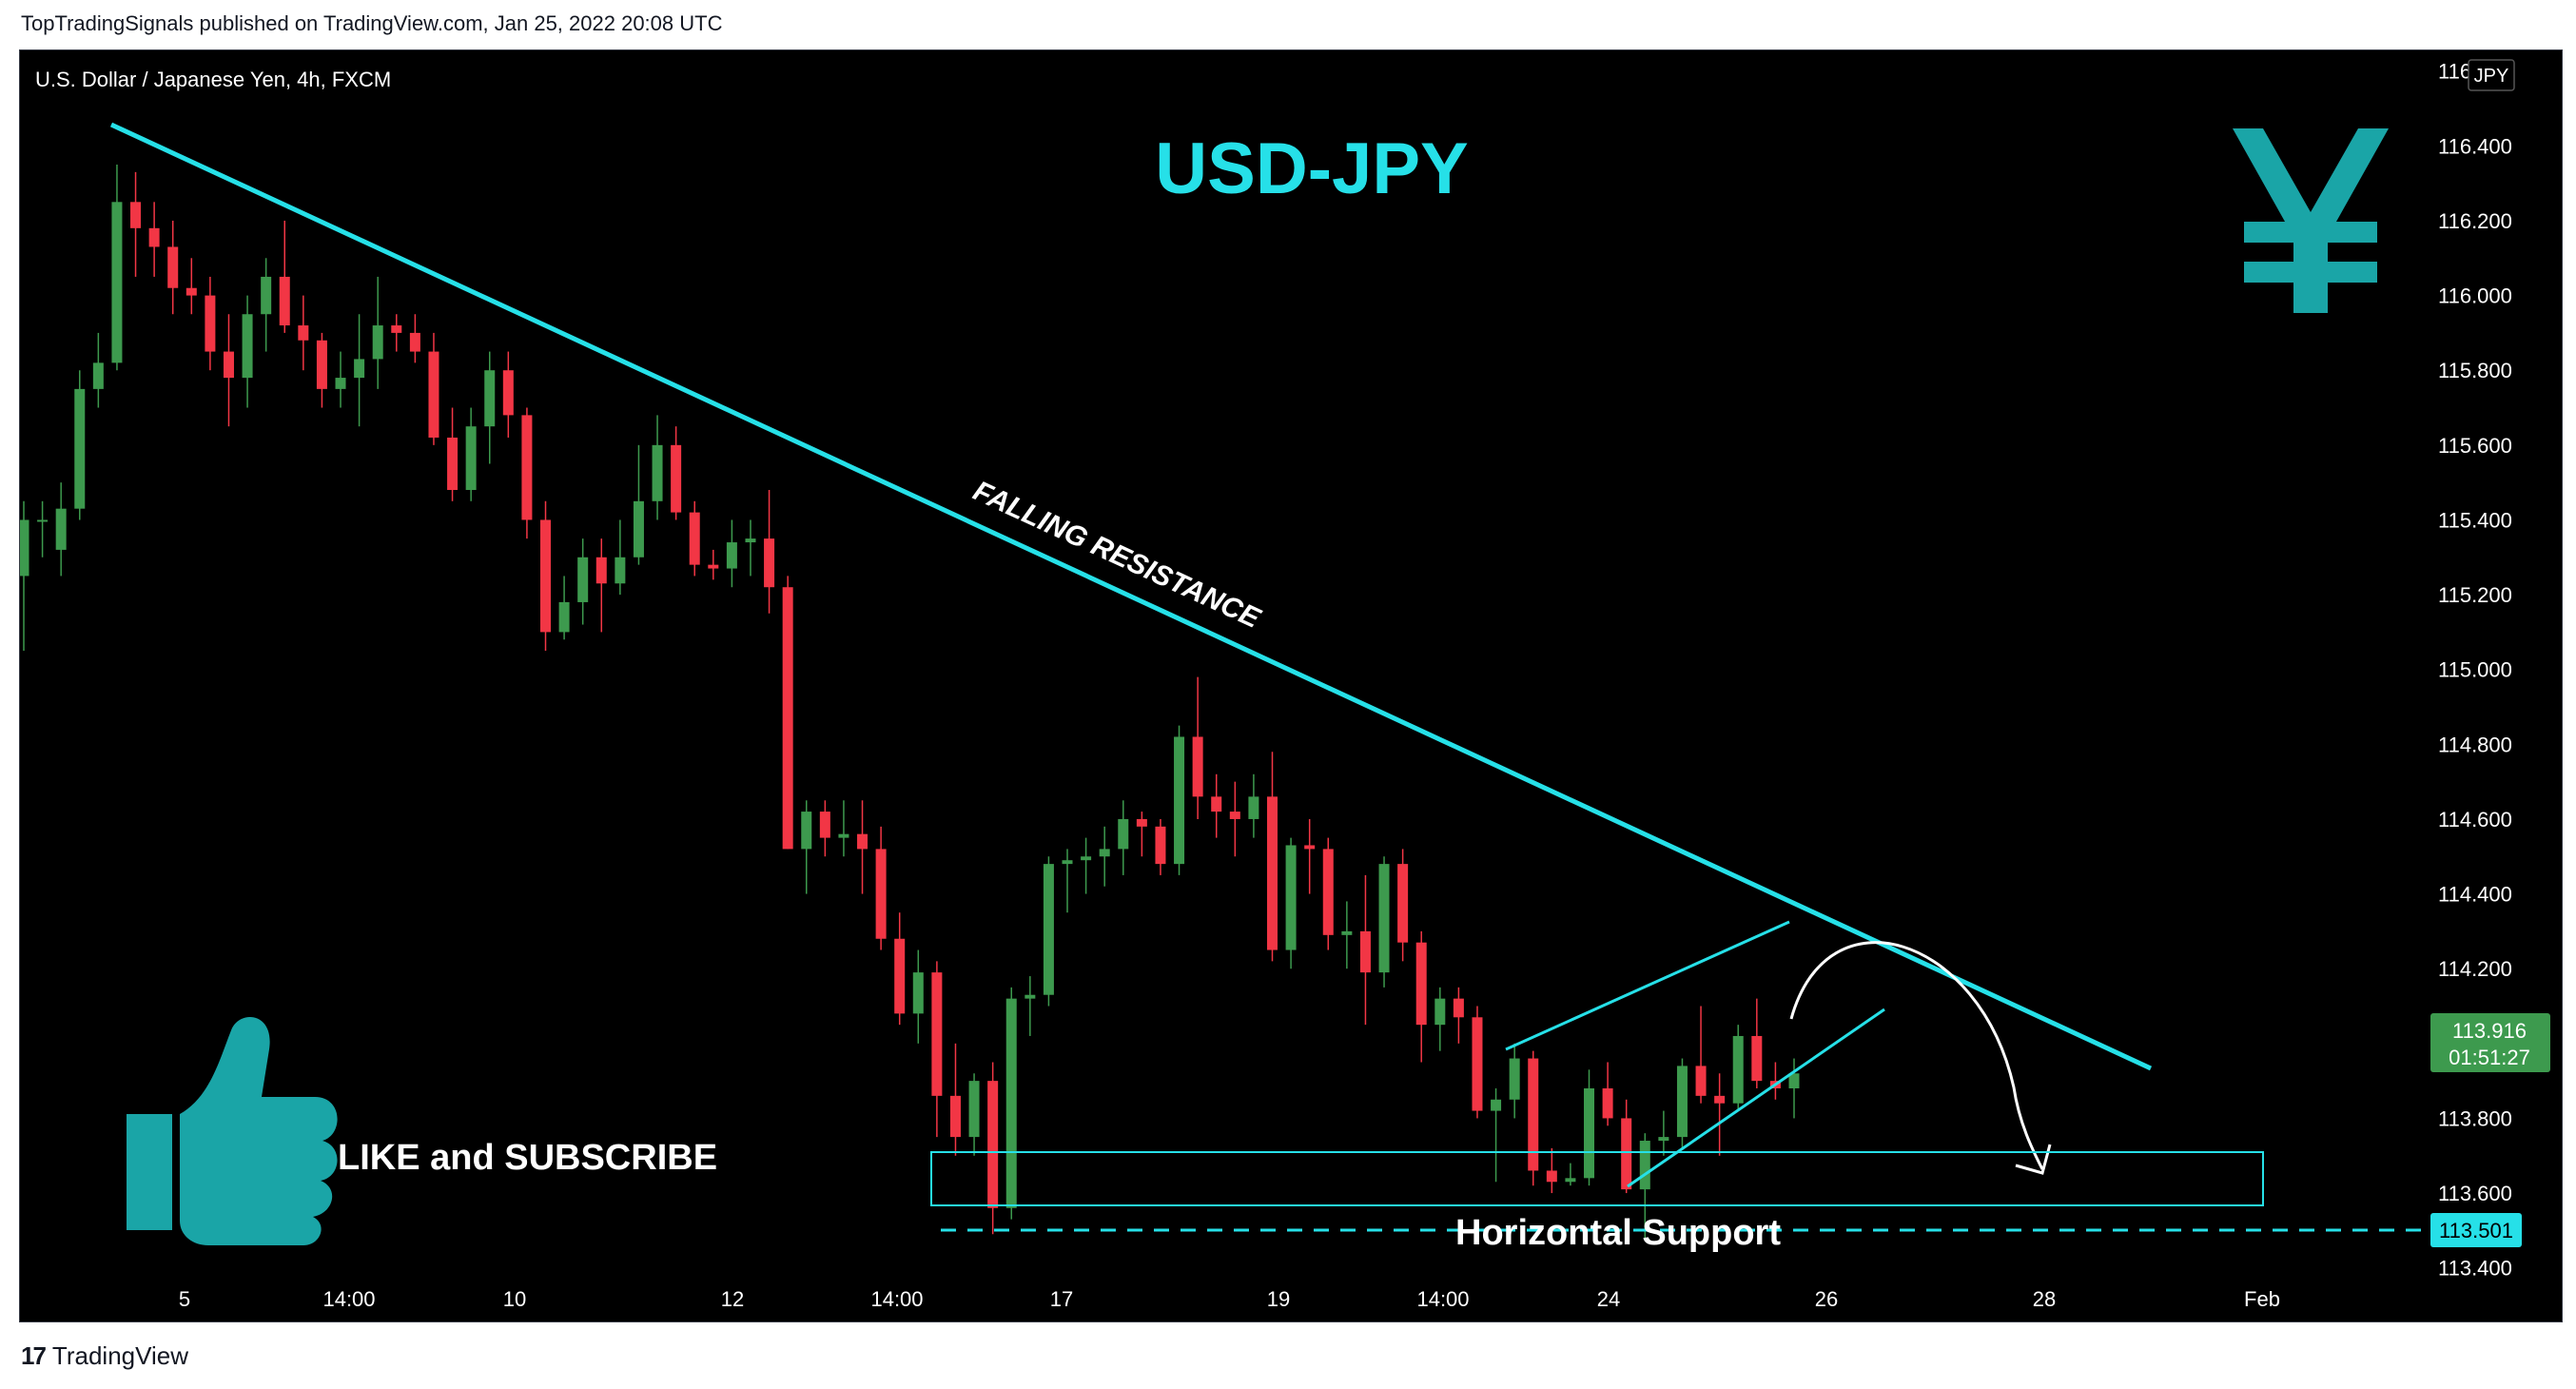  What do you see at coordinates (2475, 744) in the screenshot?
I see `y-axis-tick-label: 114.800` at bounding box center [2475, 744].